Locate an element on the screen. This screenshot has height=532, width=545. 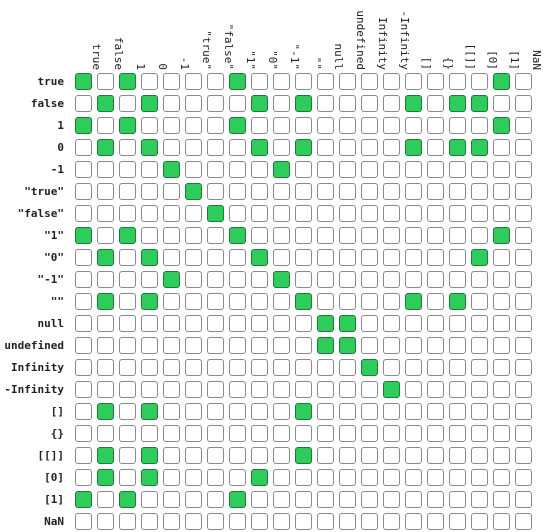
column-label: [0] is located at coordinates (484, 35).